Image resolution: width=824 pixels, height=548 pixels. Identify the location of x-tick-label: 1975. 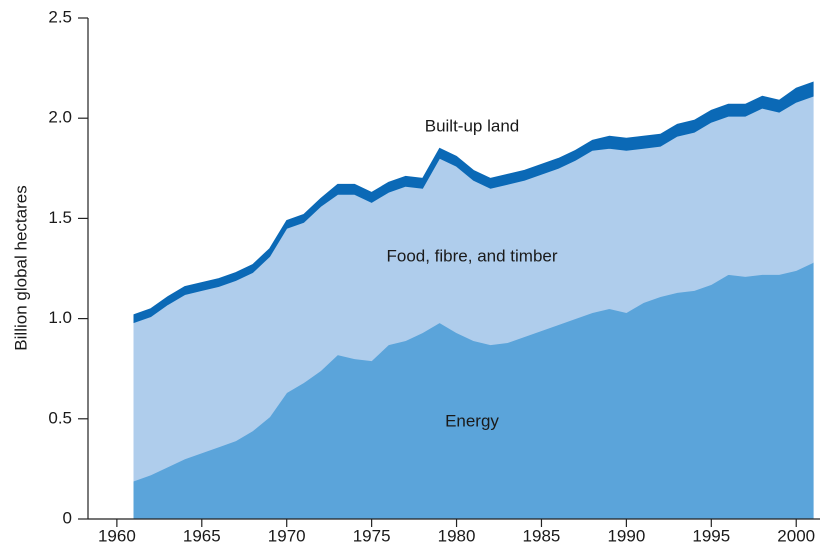
(372, 535).